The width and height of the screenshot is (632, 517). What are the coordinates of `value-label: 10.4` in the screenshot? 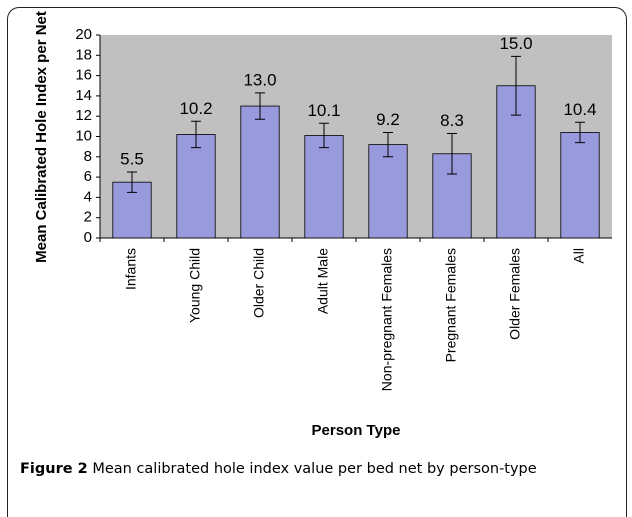 It's located at (579, 109).